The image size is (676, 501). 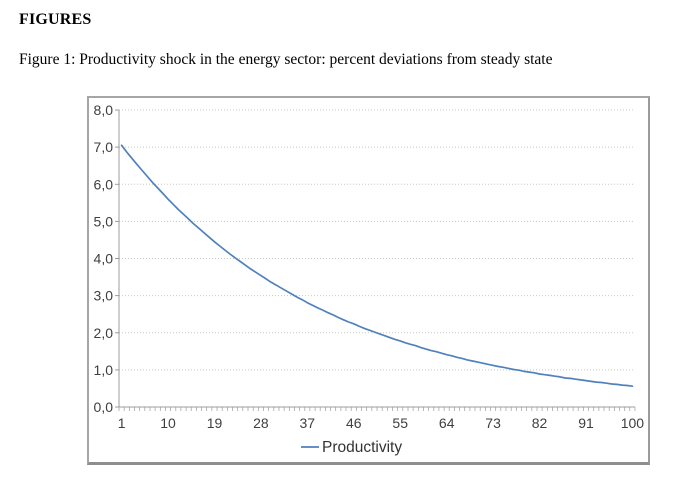 What do you see at coordinates (261, 423) in the screenshot?
I see `x-tick-label: 28` at bounding box center [261, 423].